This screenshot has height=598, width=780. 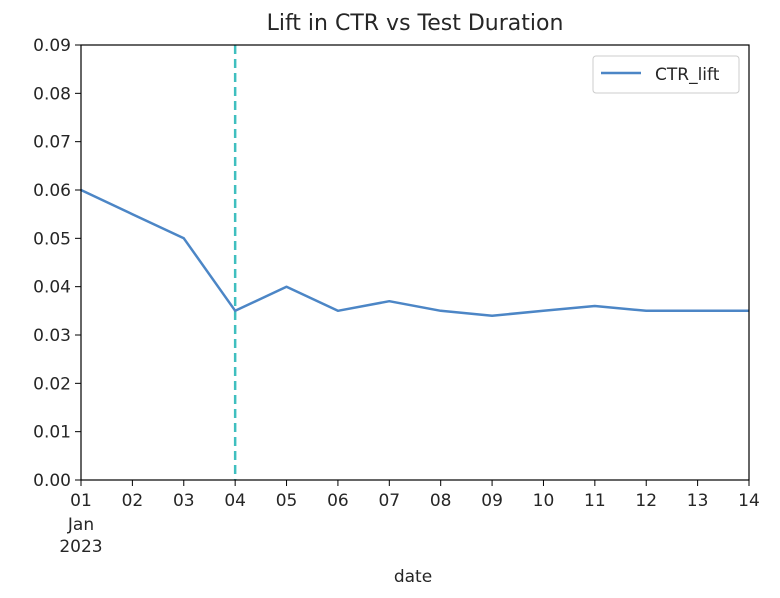 I want to click on x-tick-label-5: 06, so click(x=338, y=501).